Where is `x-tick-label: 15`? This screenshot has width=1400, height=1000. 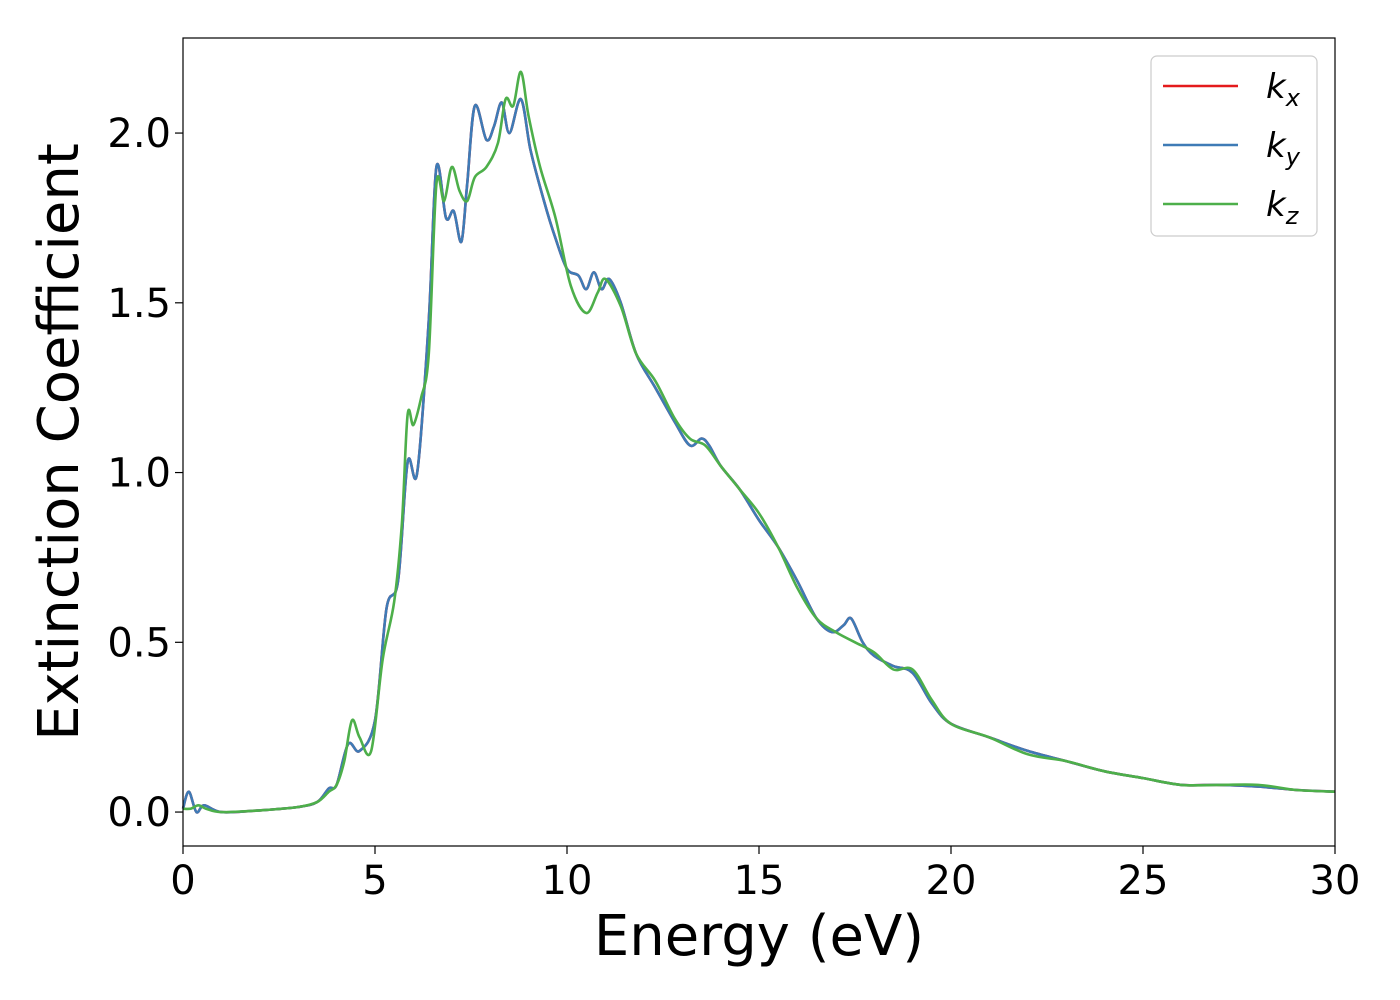 x-tick-label: 15 is located at coordinates (759, 881).